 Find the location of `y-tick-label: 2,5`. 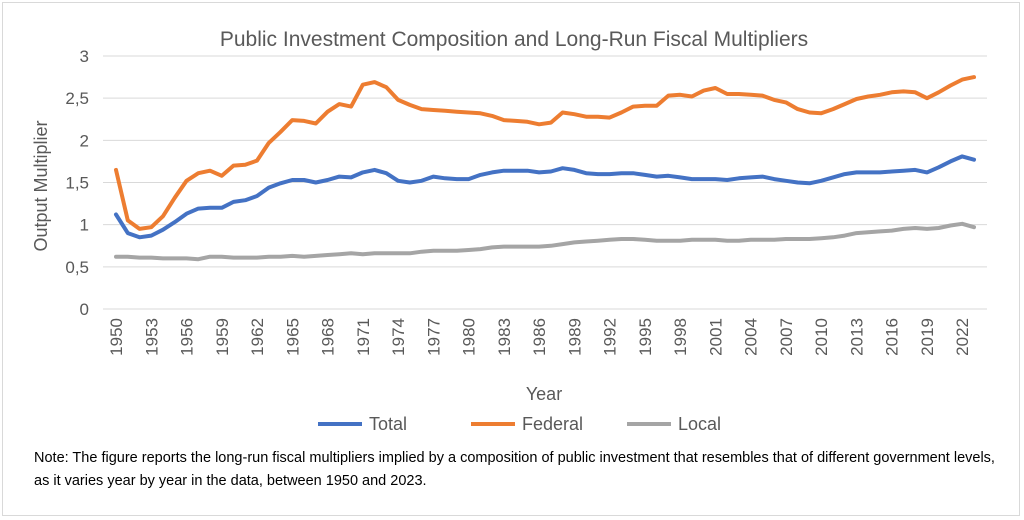

y-tick-label: 2,5 is located at coordinates (77, 98).